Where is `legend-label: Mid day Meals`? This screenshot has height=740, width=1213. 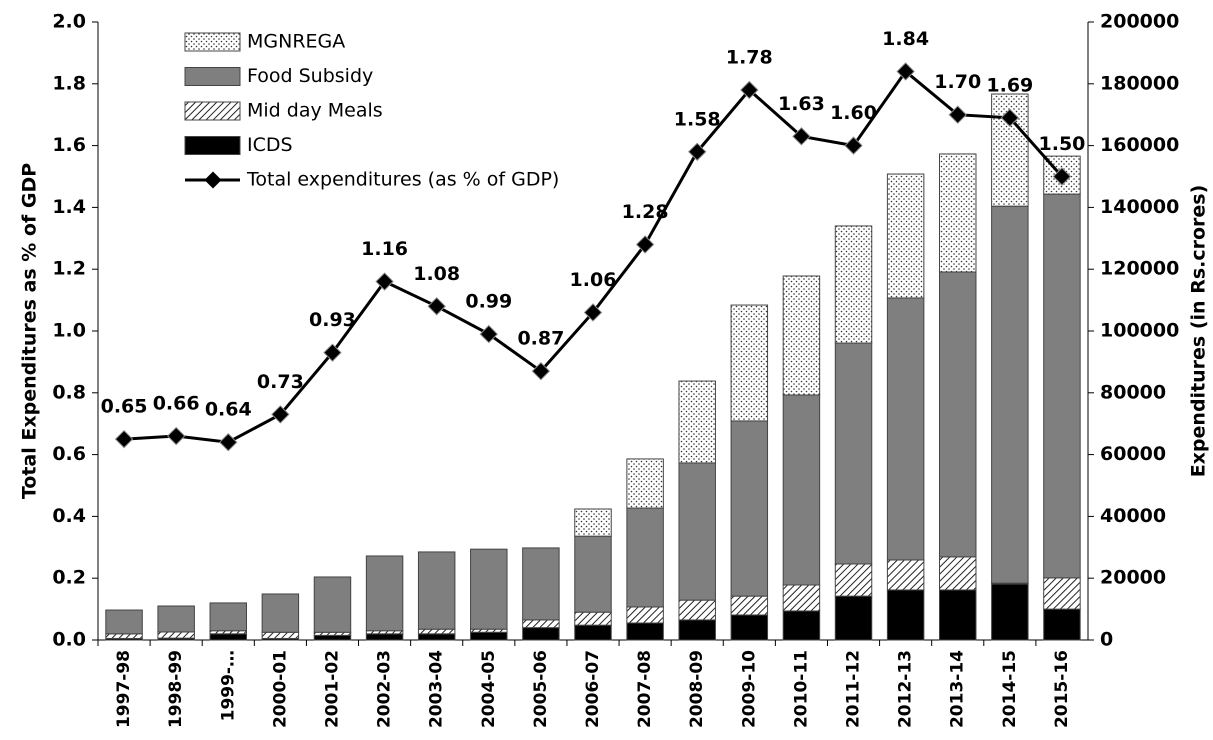
legend-label: Mid day Meals is located at coordinates (315, 111).